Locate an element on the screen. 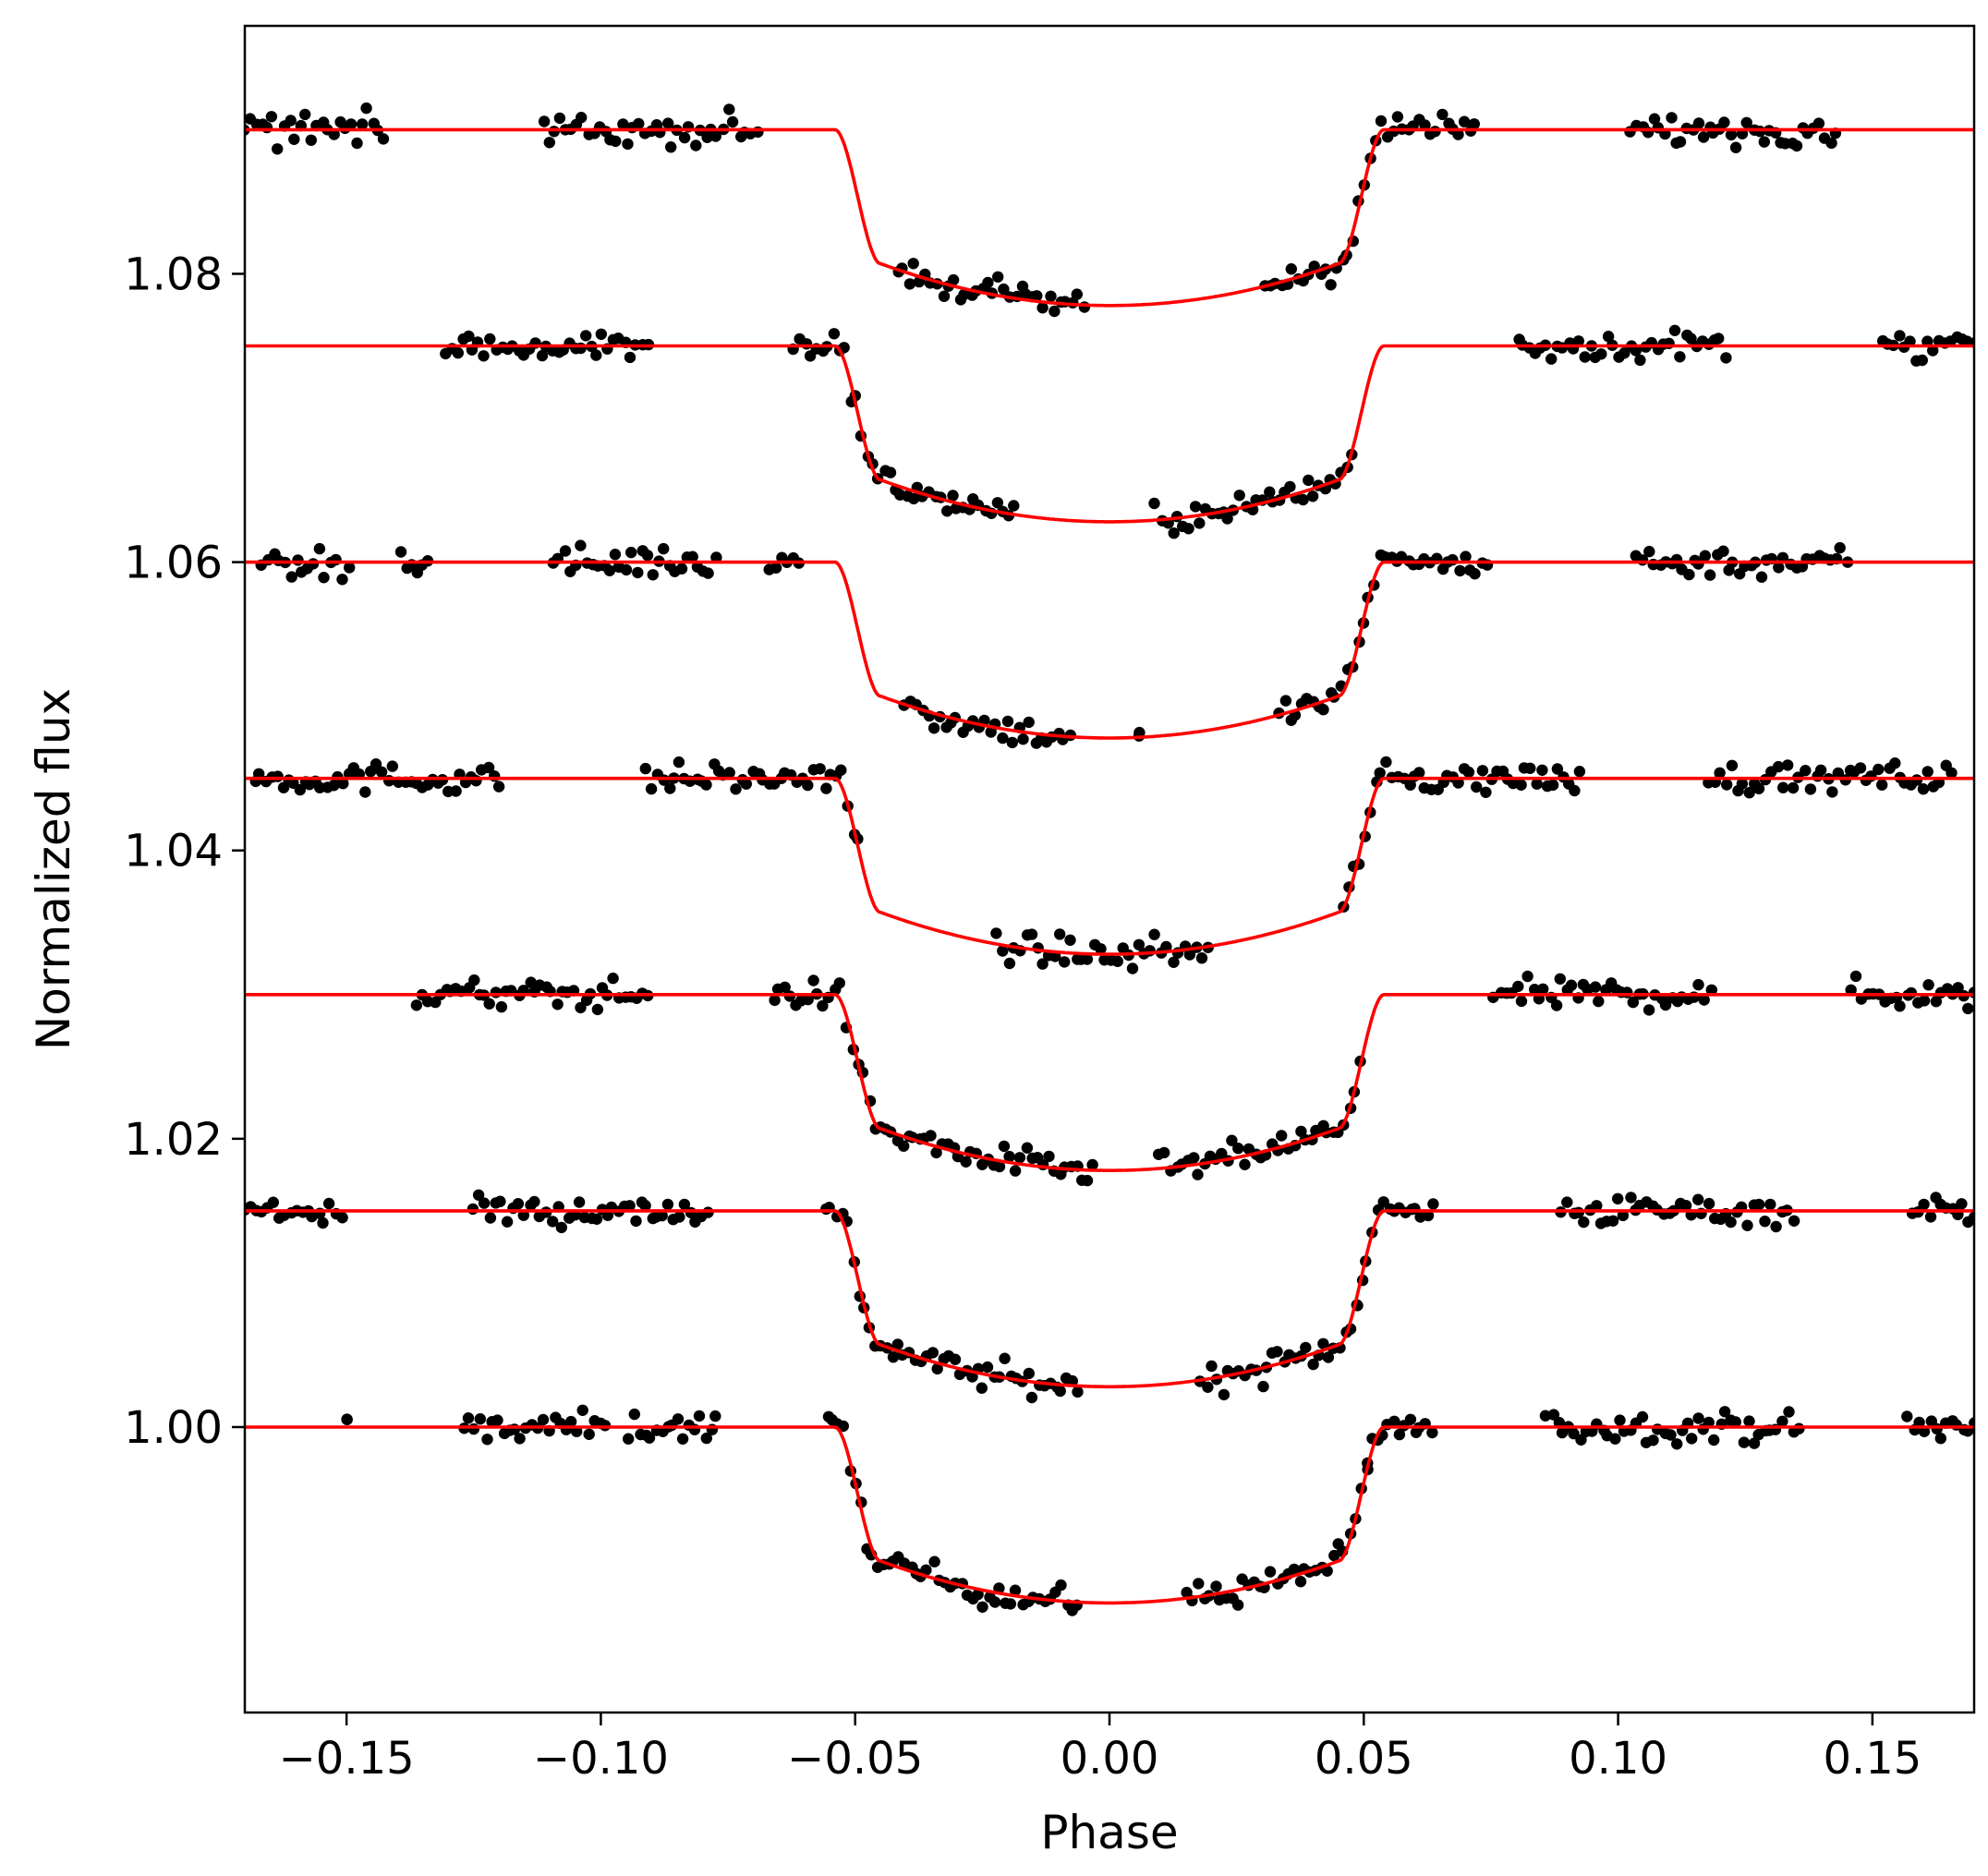 This screenshot has height=1876, width=1988. x-axis: −0.15 −0.10 −0.05 0.00 0.05 0.10 0.15 is located at coordinates (1100, 1749).